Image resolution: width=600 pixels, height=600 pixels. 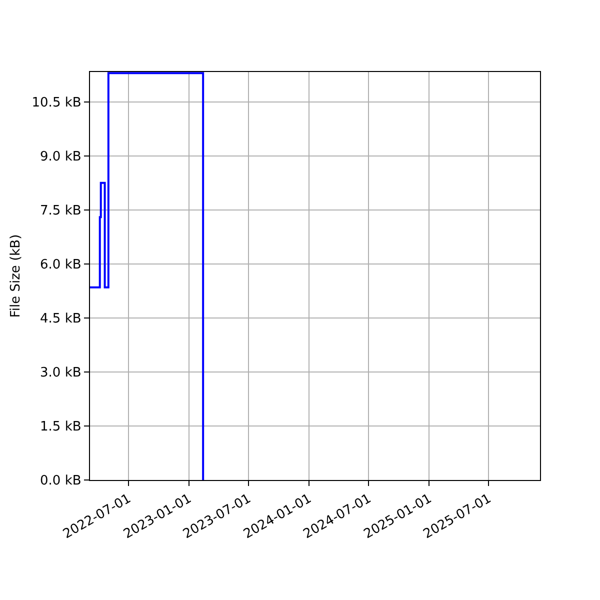 What do you see at coordinates (57, 102) in the screenshot?
I see `y-tick-label: 10.5 kB` at bounding box center [57, 102].